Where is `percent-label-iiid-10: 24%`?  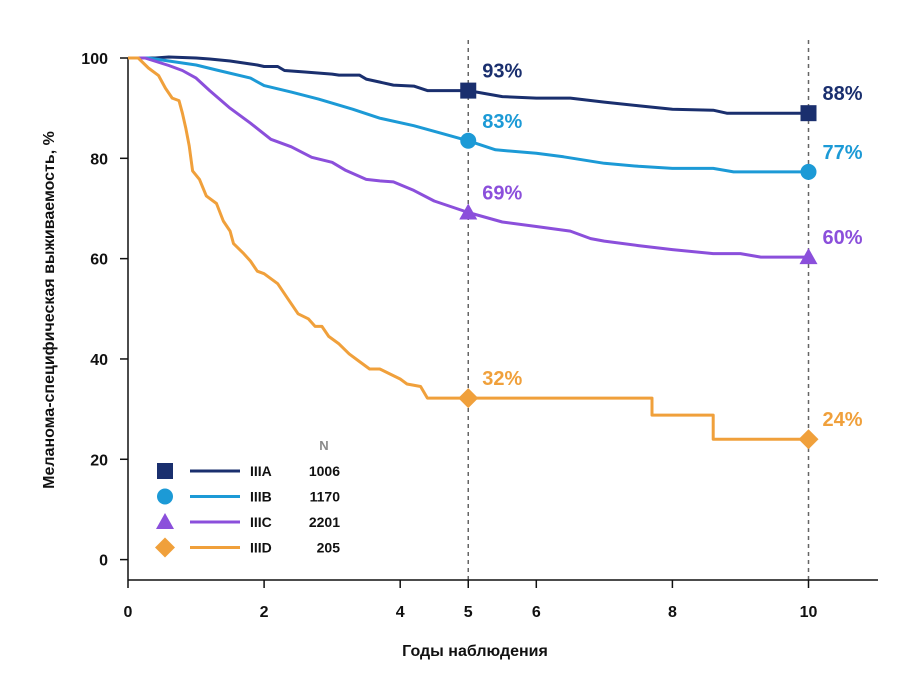 percent-label-iiid-10: 24% is located at coordinates (843, 420).